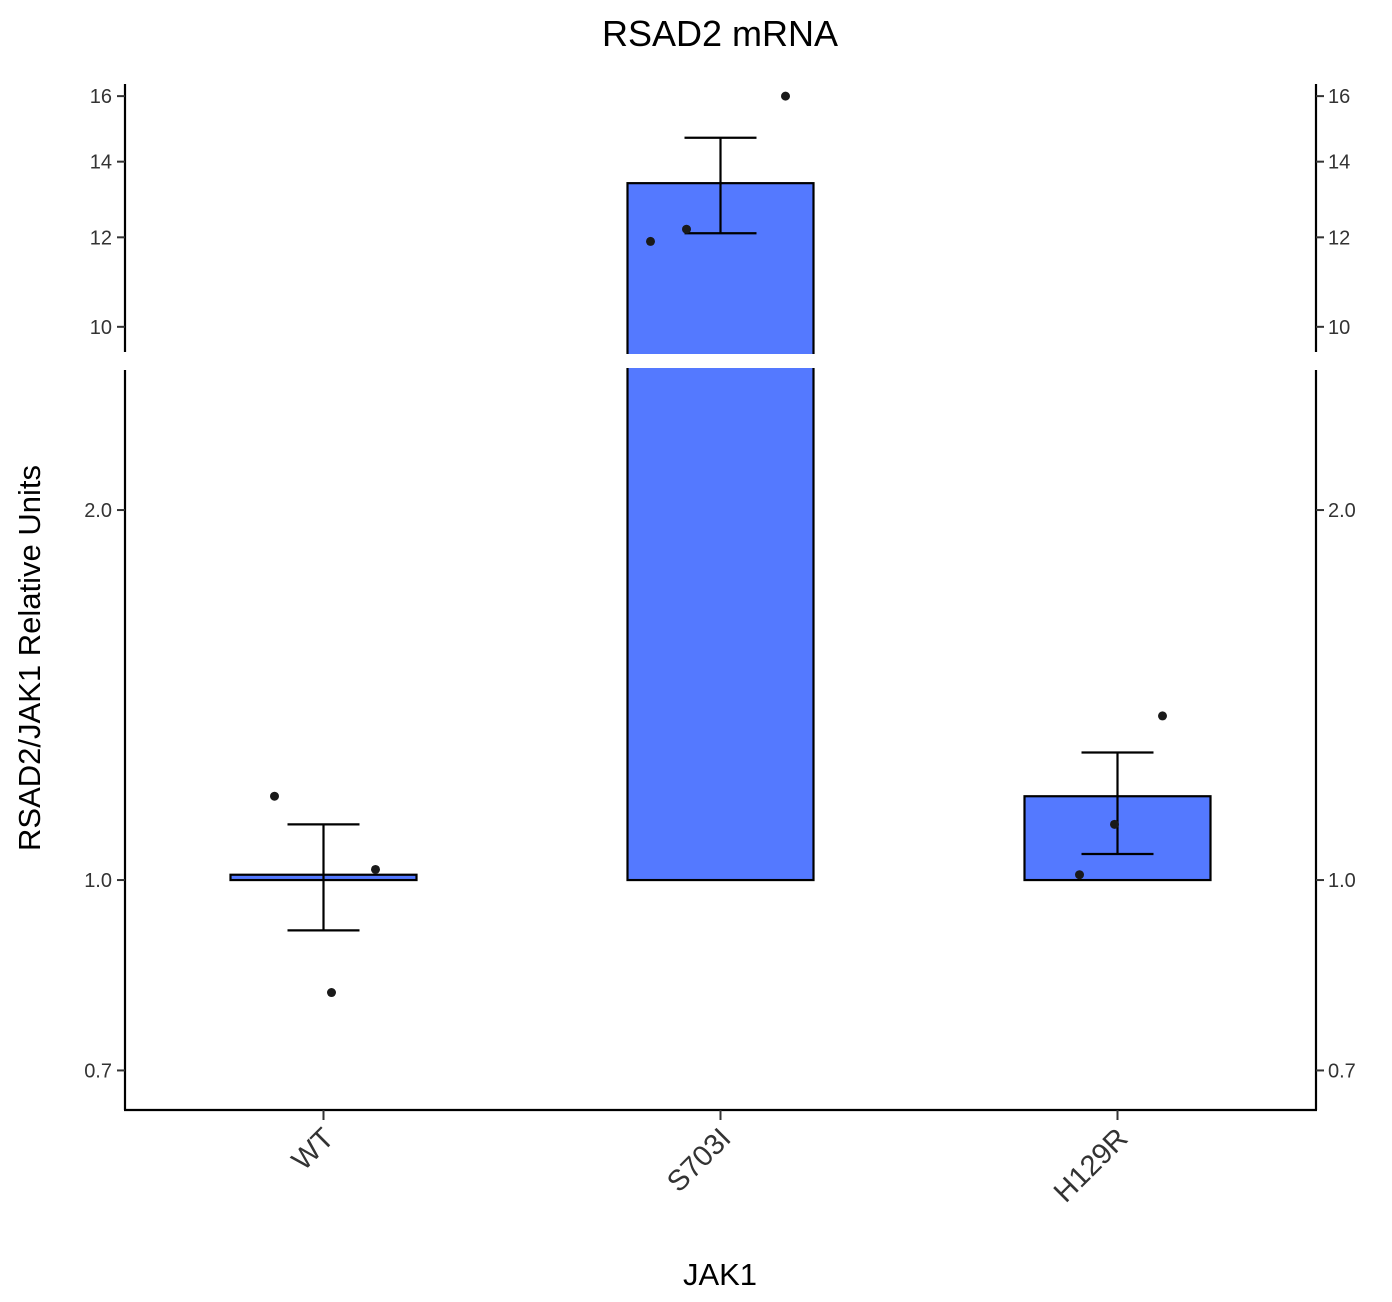  Describe the element at coordinates (101, 328) in the screenshot. I see `y-tick-label-left: 10` at that location.